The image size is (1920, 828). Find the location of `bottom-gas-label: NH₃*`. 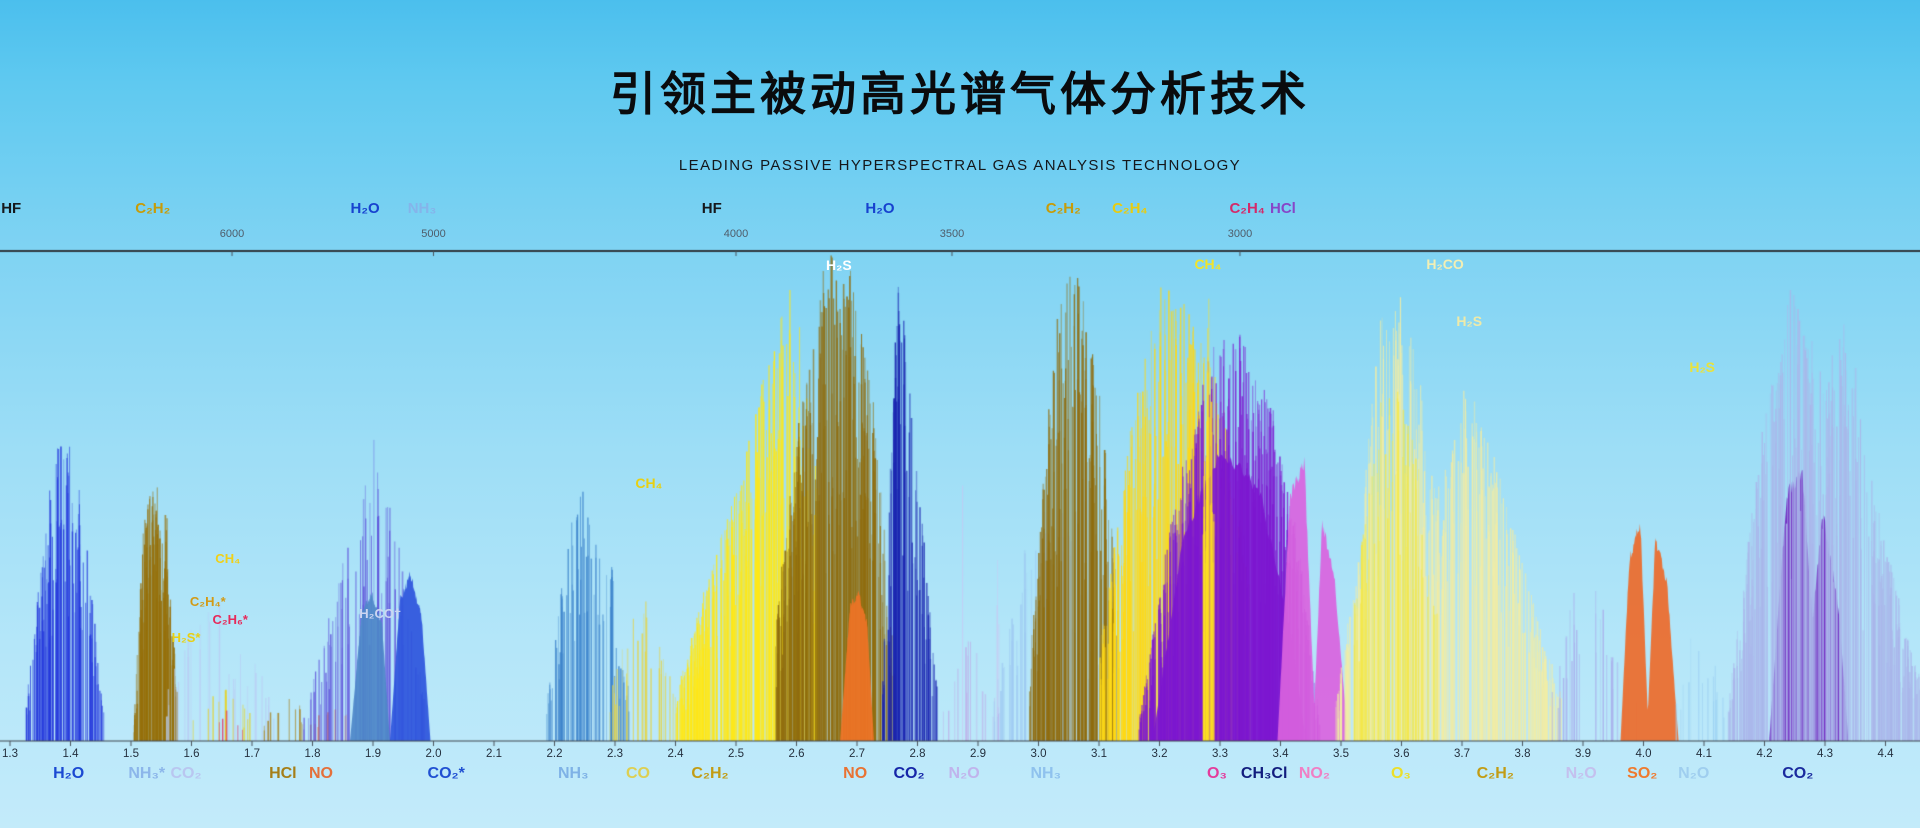

bottom-gas-label: NH₃* is located at coordinates (147, 773).